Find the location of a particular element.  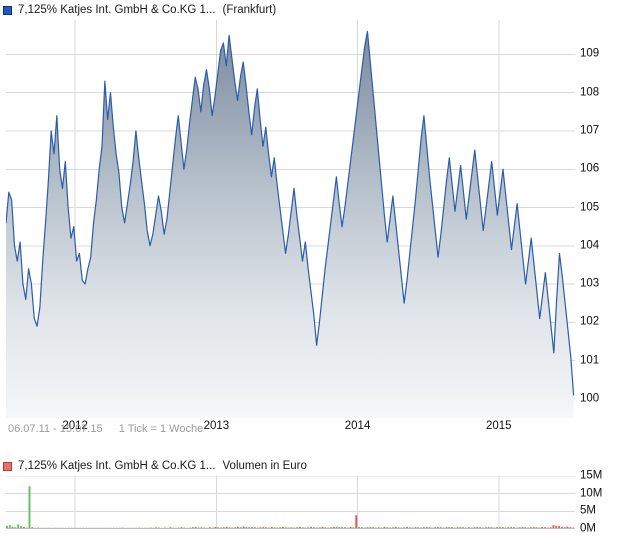

price-y-axis-tick: 103 is located at coordinates (590, 283).